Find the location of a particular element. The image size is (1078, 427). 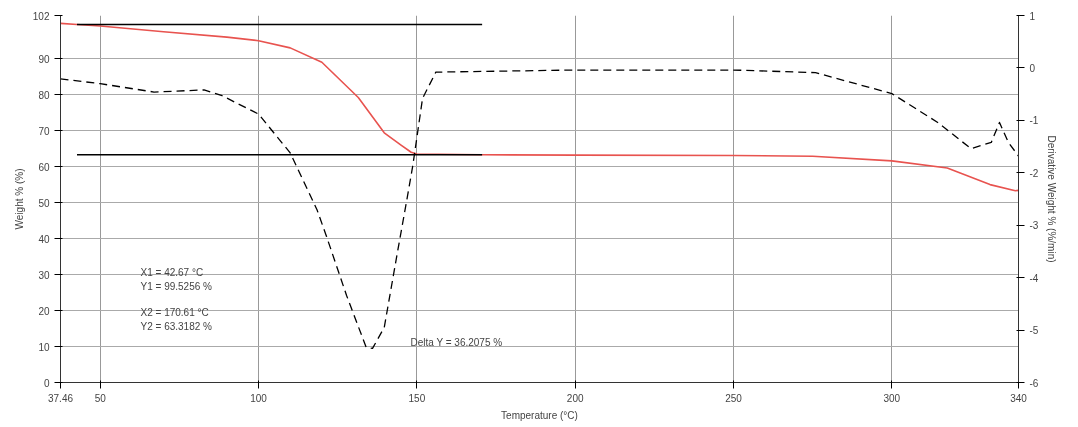

y-tick-label: 0 is located at coordinates (46, 383).